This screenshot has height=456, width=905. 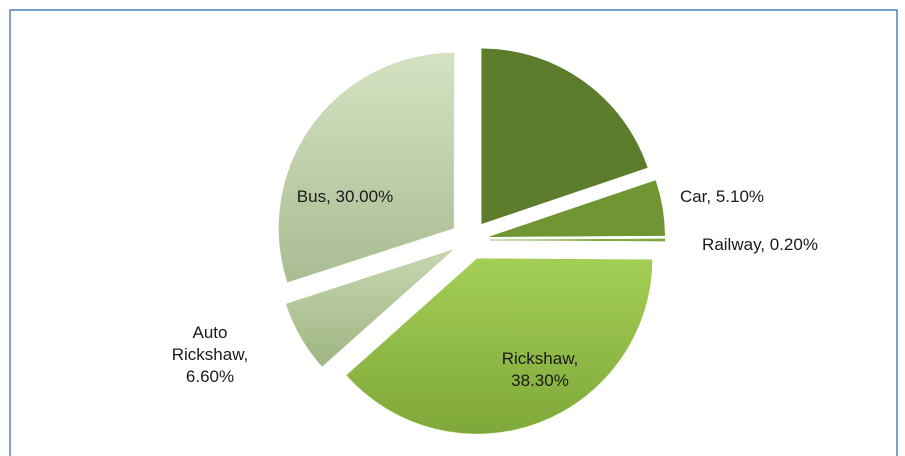 I want to click on data-label: Railway, 0.20%, so click(x=760, y=244).